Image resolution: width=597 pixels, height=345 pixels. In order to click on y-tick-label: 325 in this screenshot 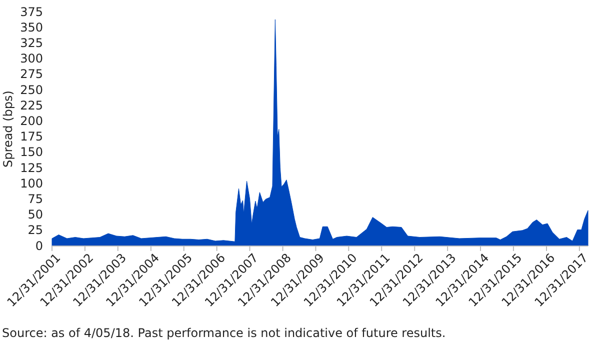, I will do `click(31, 43)`.